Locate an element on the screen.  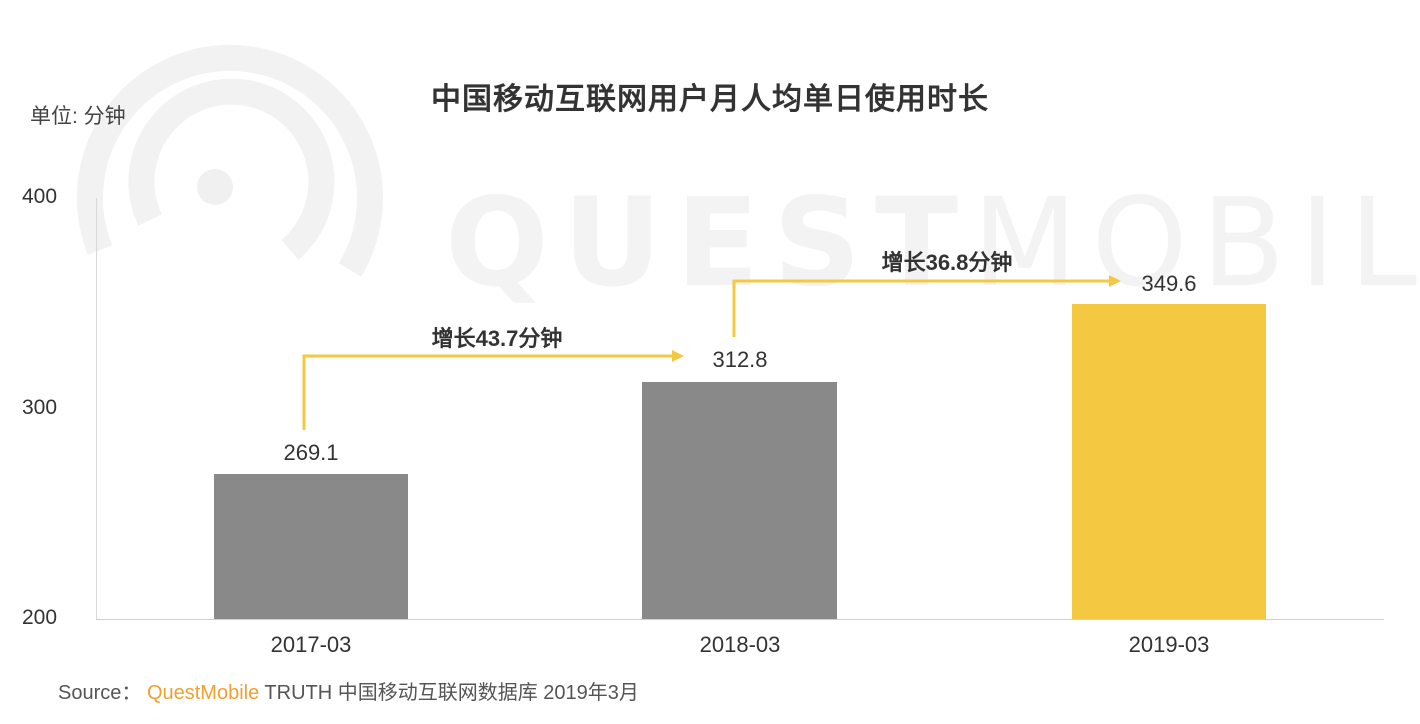
growth-annotation-2: 增长36.8分钟 is located at coordinates (947, 262).